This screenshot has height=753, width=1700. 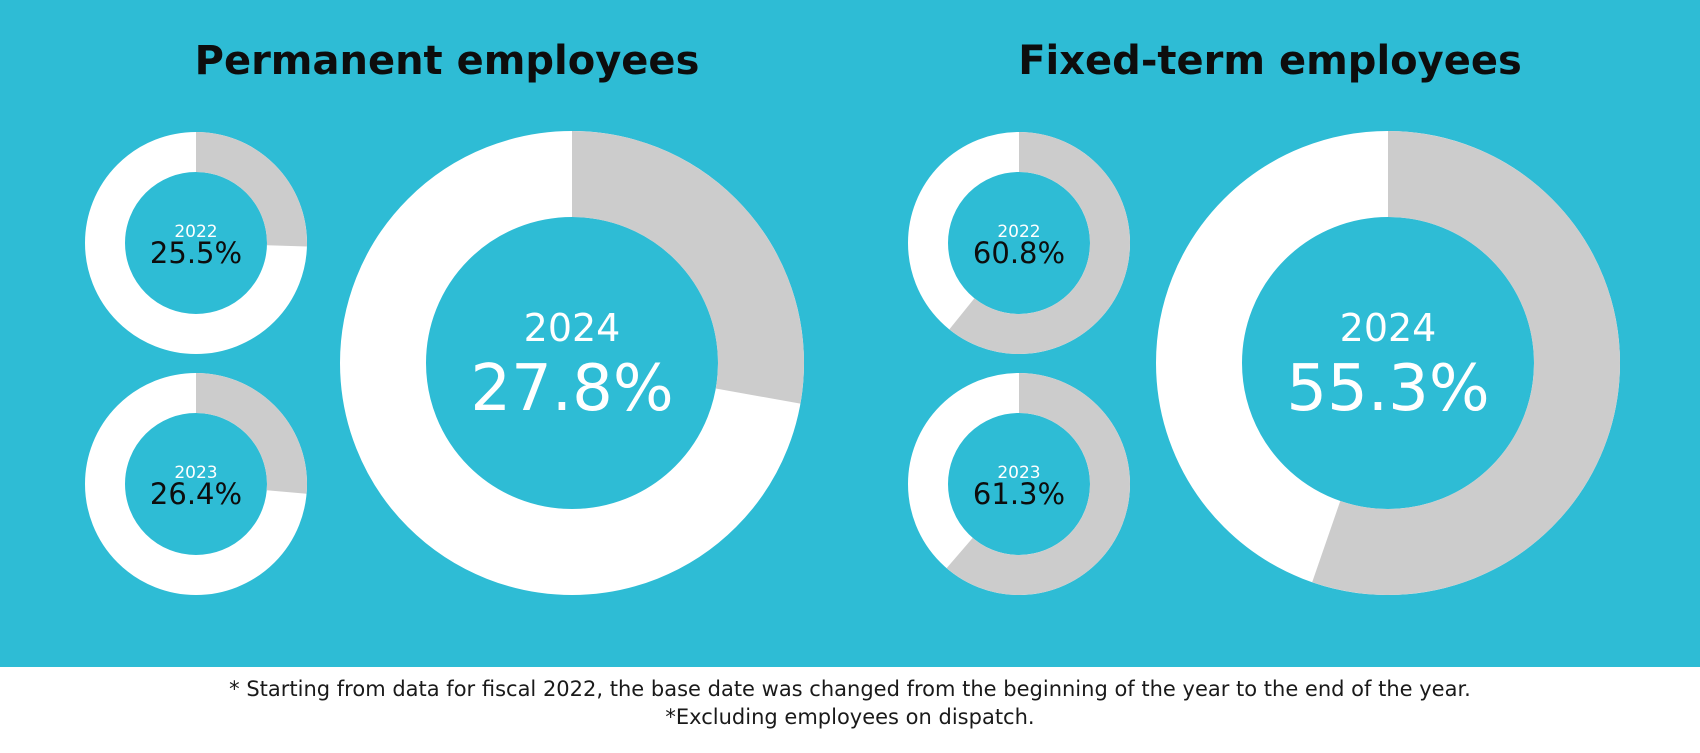 What do you see at coordinates (1270, 61) in the screenshot?
I see `fixed-term-employees-title: Fixed-term employees` at bounding box center [1270, 61].